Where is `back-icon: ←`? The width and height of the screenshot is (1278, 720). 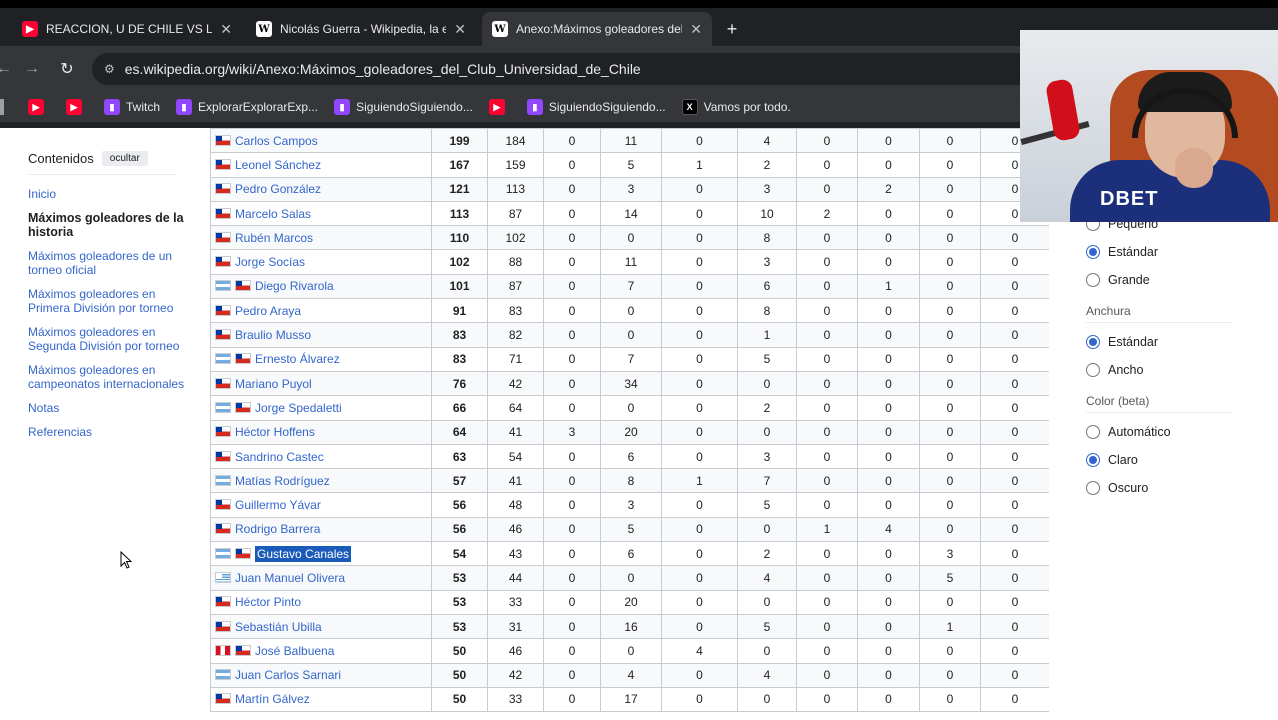
back-icon: ← is located at coordinates (6, 68).